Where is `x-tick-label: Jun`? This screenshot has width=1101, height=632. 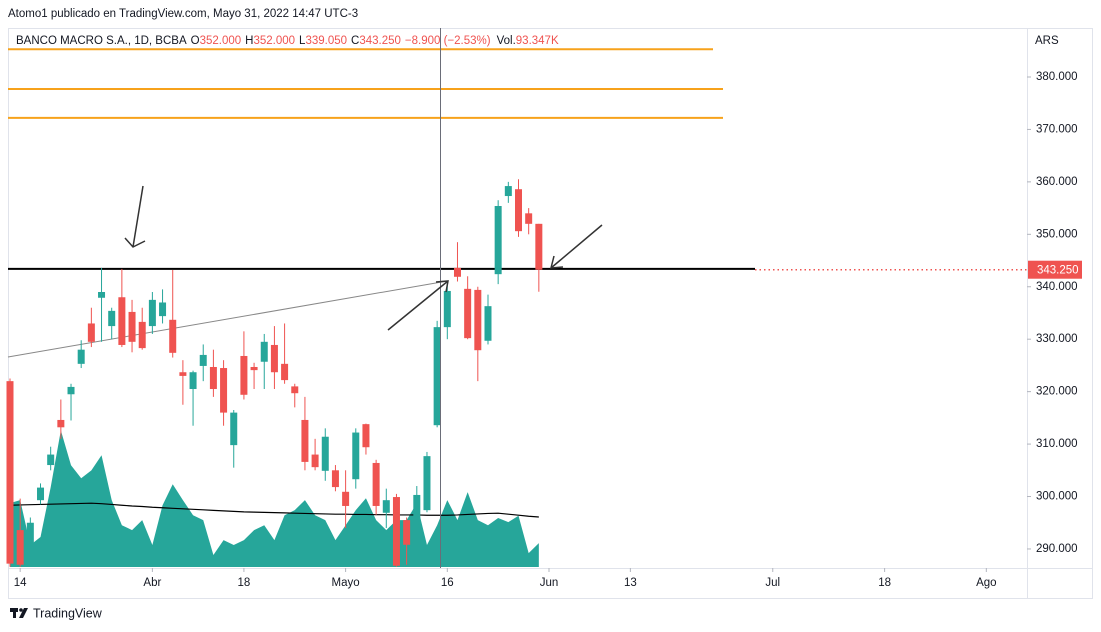
x-tick-label: Jun is located at coordinates (549, 583).